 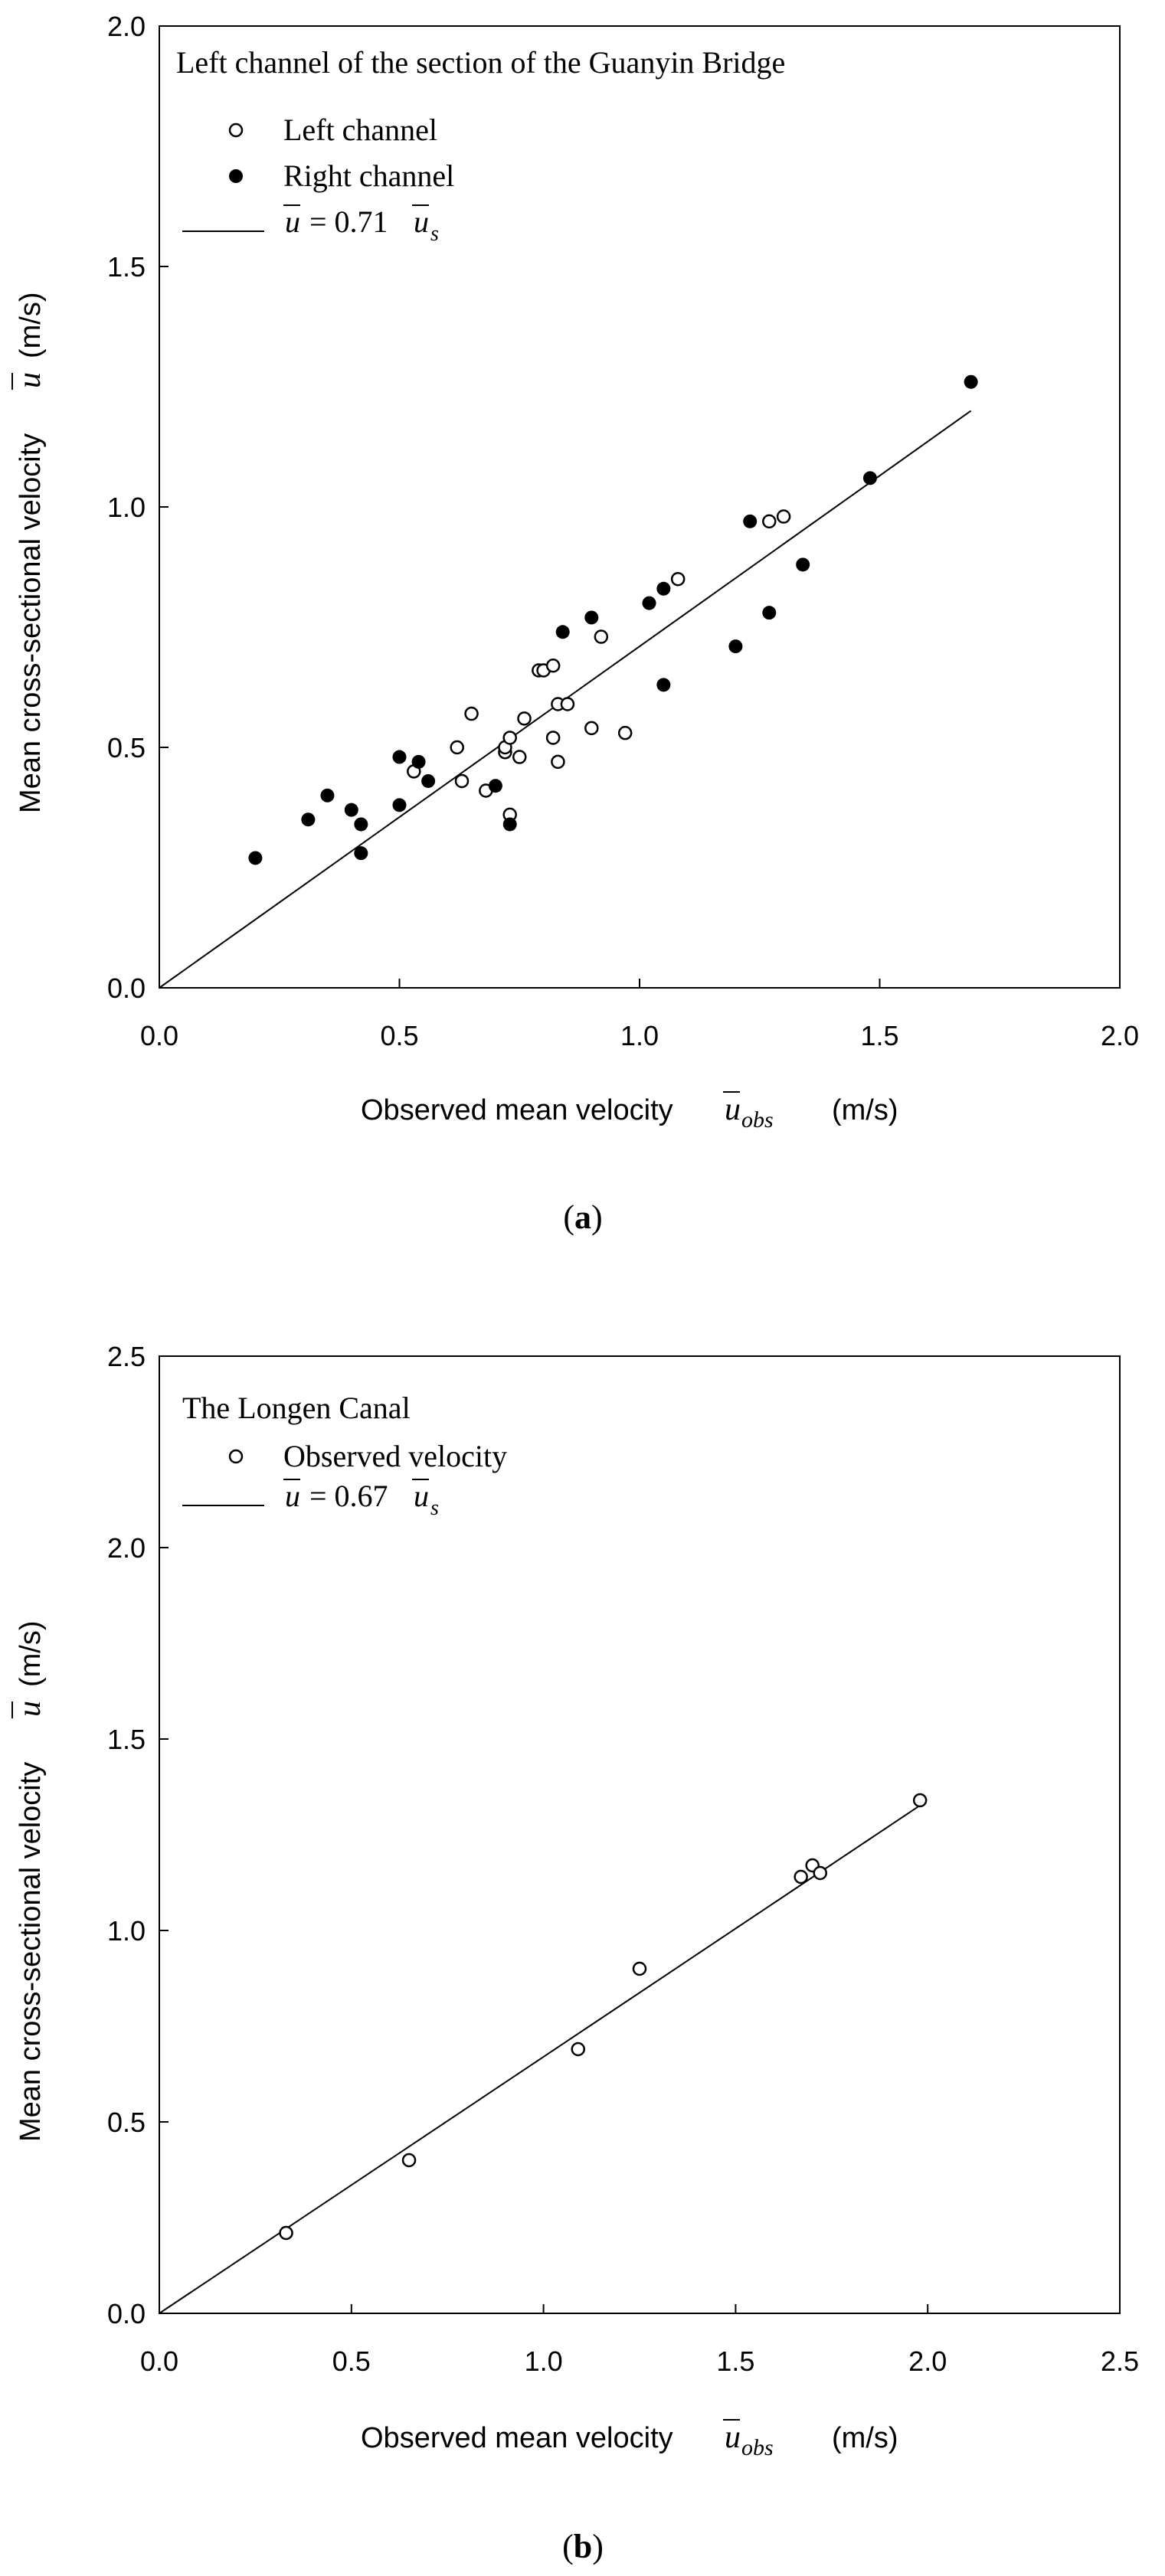 I want to click on y-axis-label-a: Mean cross-sectional velocity u (m/s), so click(x=29, y=552).